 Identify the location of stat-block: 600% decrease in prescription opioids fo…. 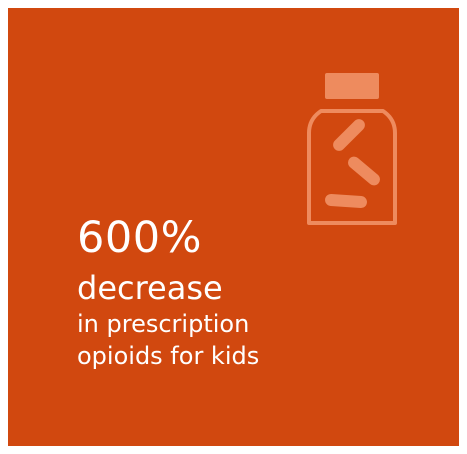
(168, 292).